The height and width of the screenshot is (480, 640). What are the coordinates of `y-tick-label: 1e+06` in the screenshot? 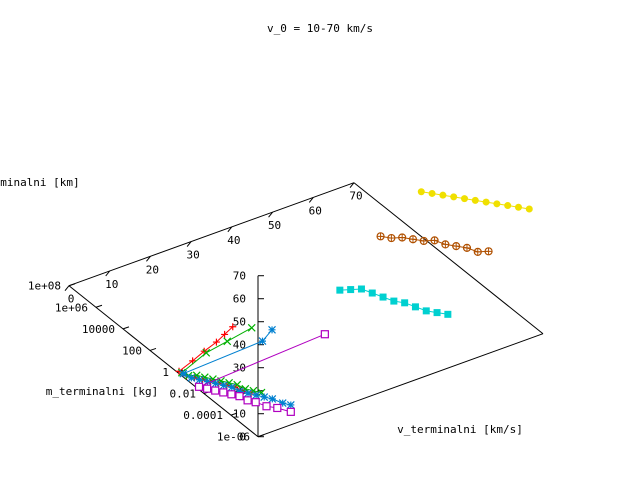 It's located at (71, 307).